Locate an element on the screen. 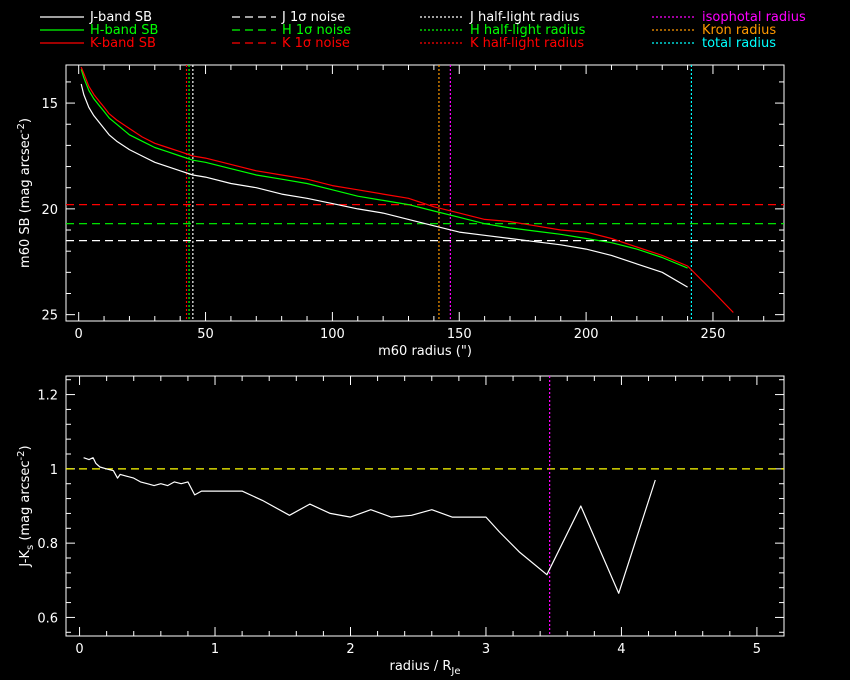 This screenshot has width=850, height=680. legend-item-h-band-sb: H-band SB is located at coordinates (99, 30).